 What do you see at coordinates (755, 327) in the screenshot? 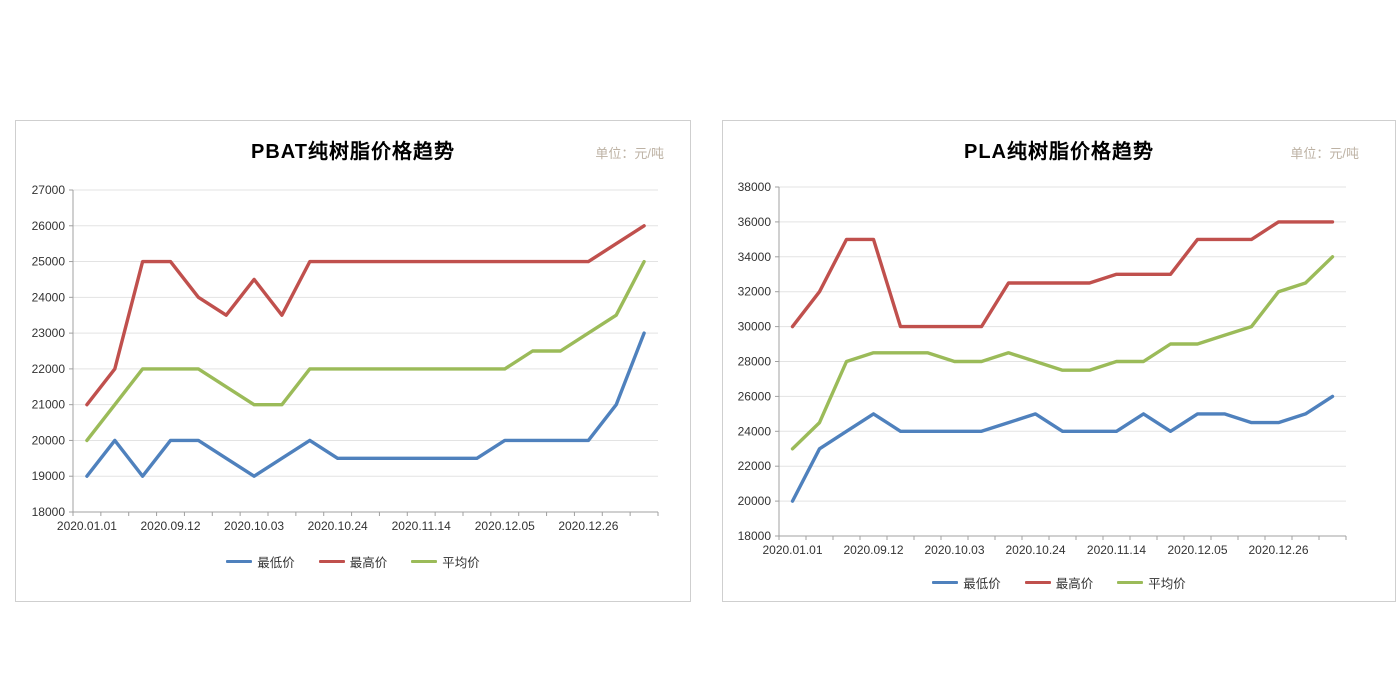
I see `y-tick-label: 30000` at bounding box center [755, 327].